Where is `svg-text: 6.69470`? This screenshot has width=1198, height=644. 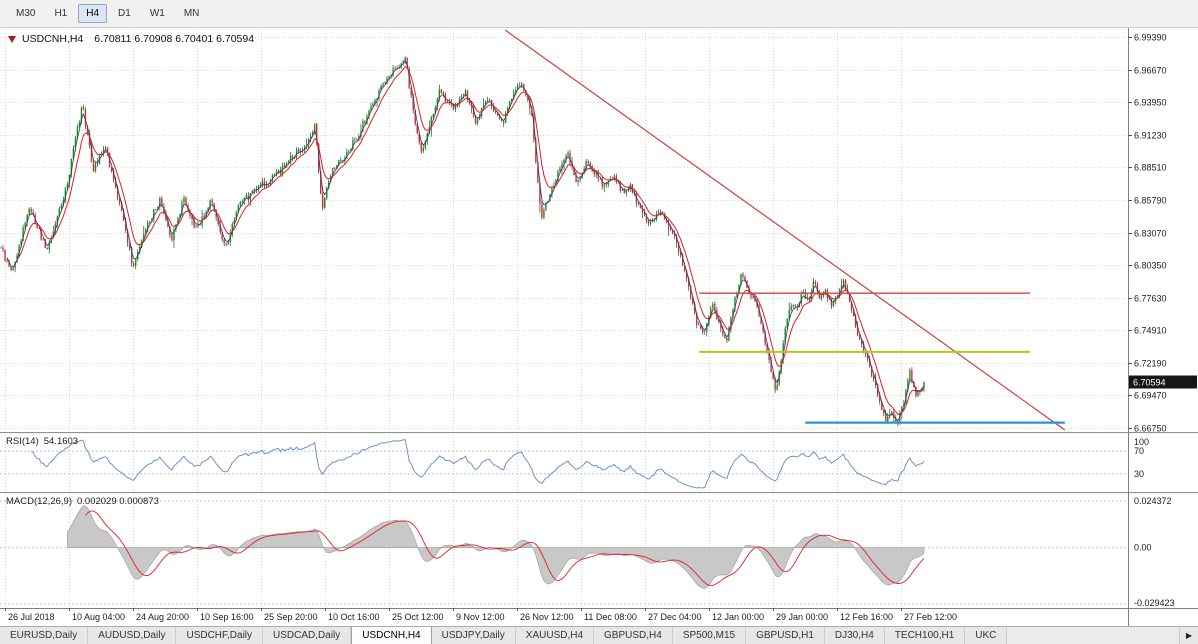 svg-text: 6.69470 is located at coordinates (1150, 396).